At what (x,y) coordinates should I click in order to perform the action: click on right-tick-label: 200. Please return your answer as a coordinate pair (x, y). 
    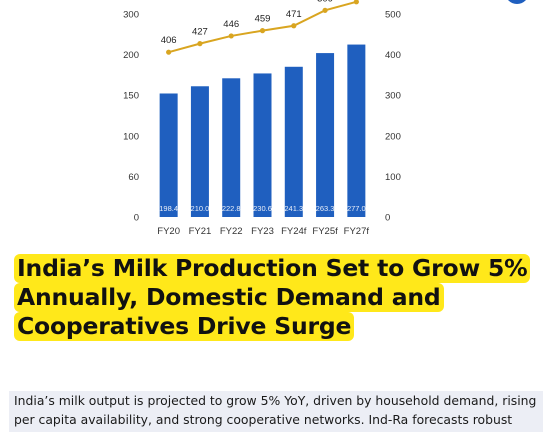
    Looking at the image, I should click on (393, 136).